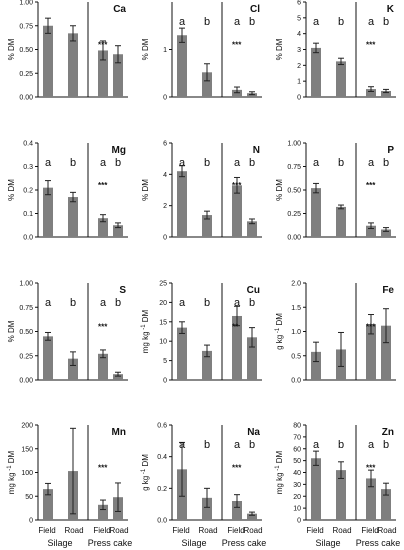 Image resolution: width=404 pixels, height=550 pixels. What do you see at coordinates (297, 461) in the screenshot?
I see `y-tick-label: 50` at bounding box center [297, 461].